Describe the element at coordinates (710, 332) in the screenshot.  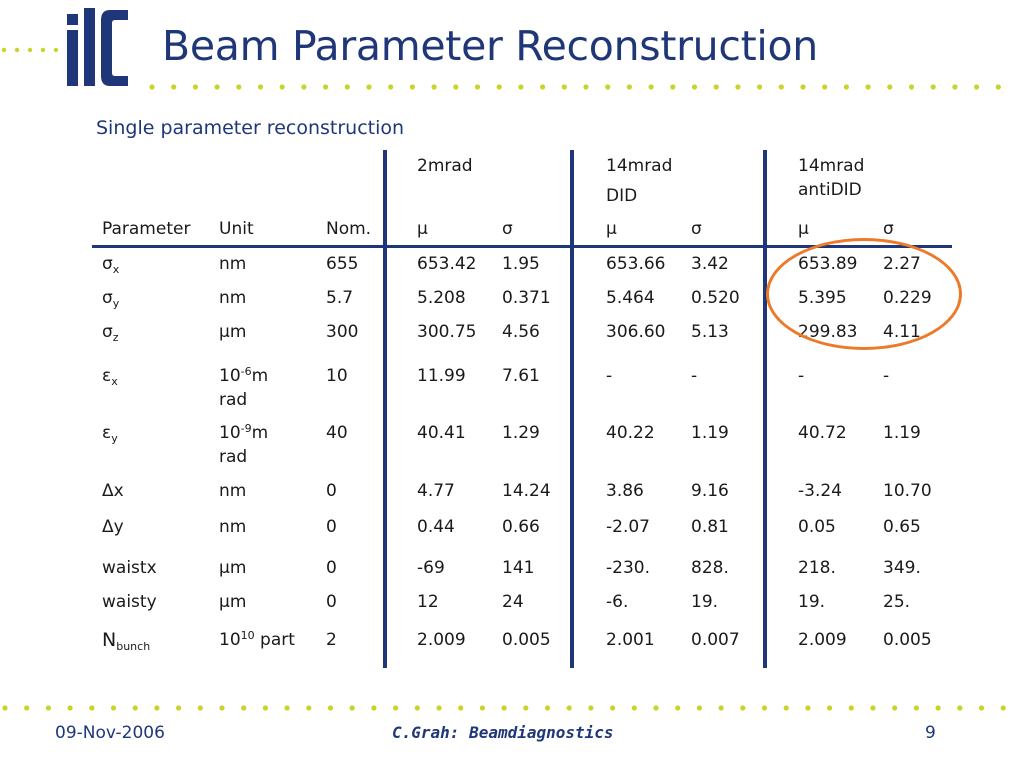
I see `value: 5.13` at that location.